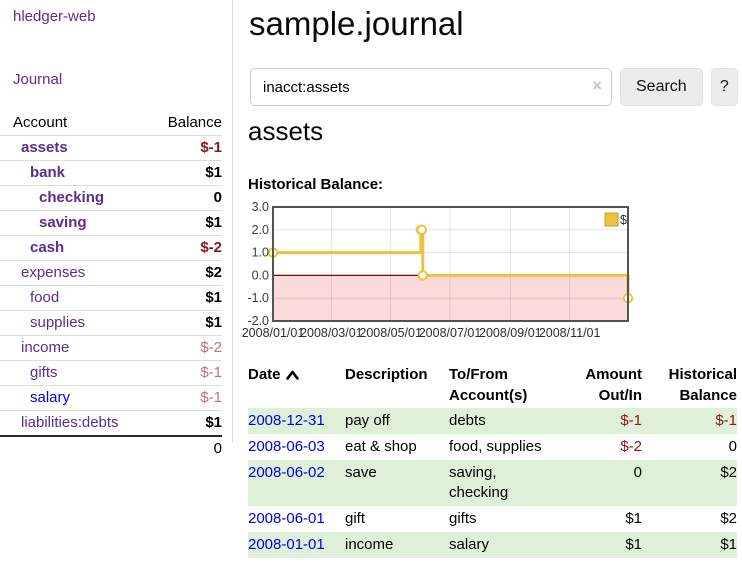  I want to click on sidebar-account-cell: saving, so click(70, 223).